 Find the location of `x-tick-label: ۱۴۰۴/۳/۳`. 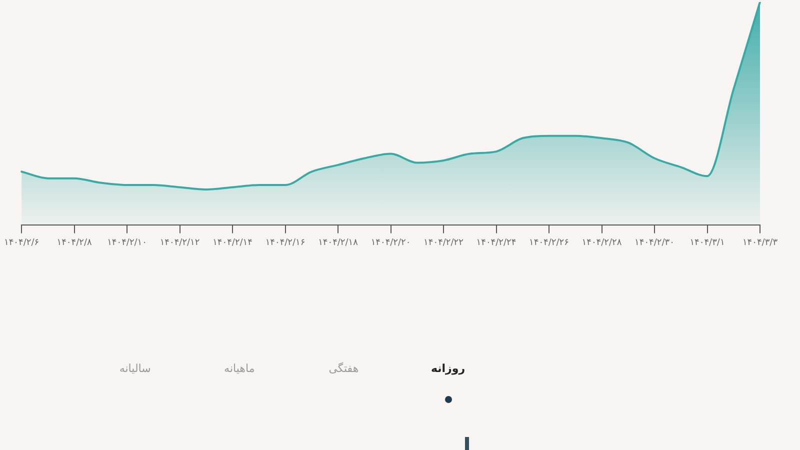

x-tick-label: ۱۴۰۴/۳/۳ is located at coordinates (760, 243).